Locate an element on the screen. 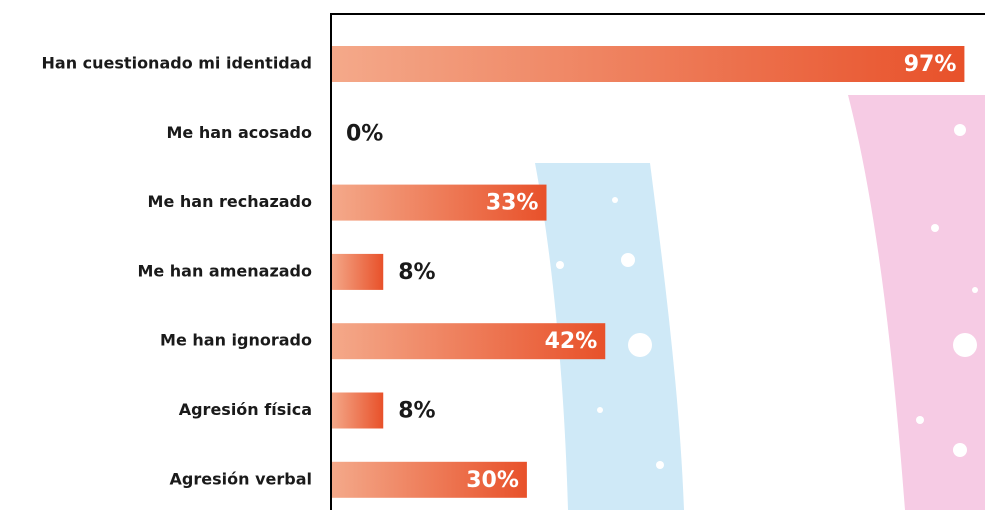 The image size is (985, 514). blue-band is located at coordinates (609, 336).